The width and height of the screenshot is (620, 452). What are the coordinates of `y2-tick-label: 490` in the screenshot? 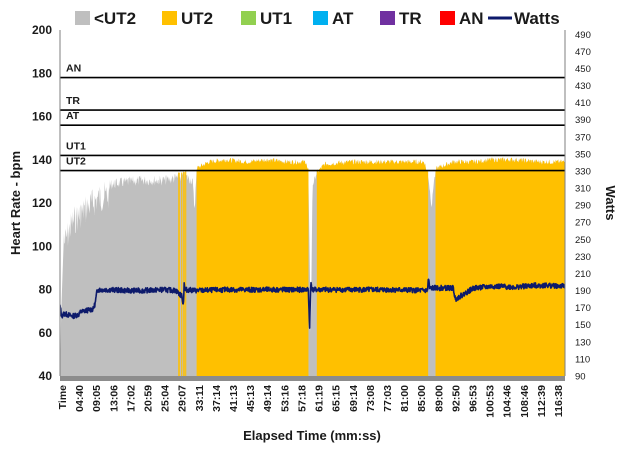 It's located at (583, 35).